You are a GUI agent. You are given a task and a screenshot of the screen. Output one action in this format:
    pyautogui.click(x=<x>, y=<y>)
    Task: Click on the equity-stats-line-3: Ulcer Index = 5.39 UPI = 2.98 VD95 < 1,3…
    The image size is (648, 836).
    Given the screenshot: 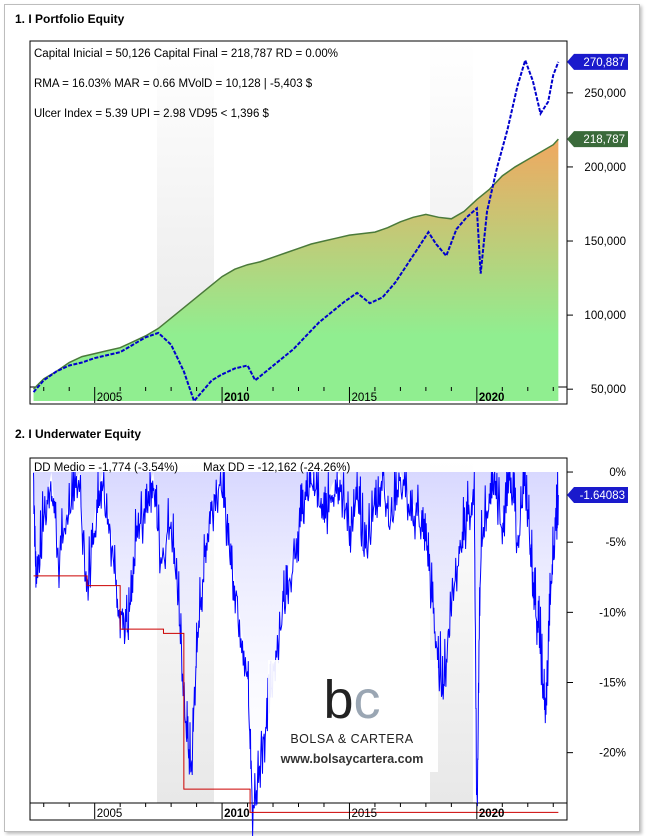 What is the action you would take?
    pyautogui.click(x=152, y=114)
    